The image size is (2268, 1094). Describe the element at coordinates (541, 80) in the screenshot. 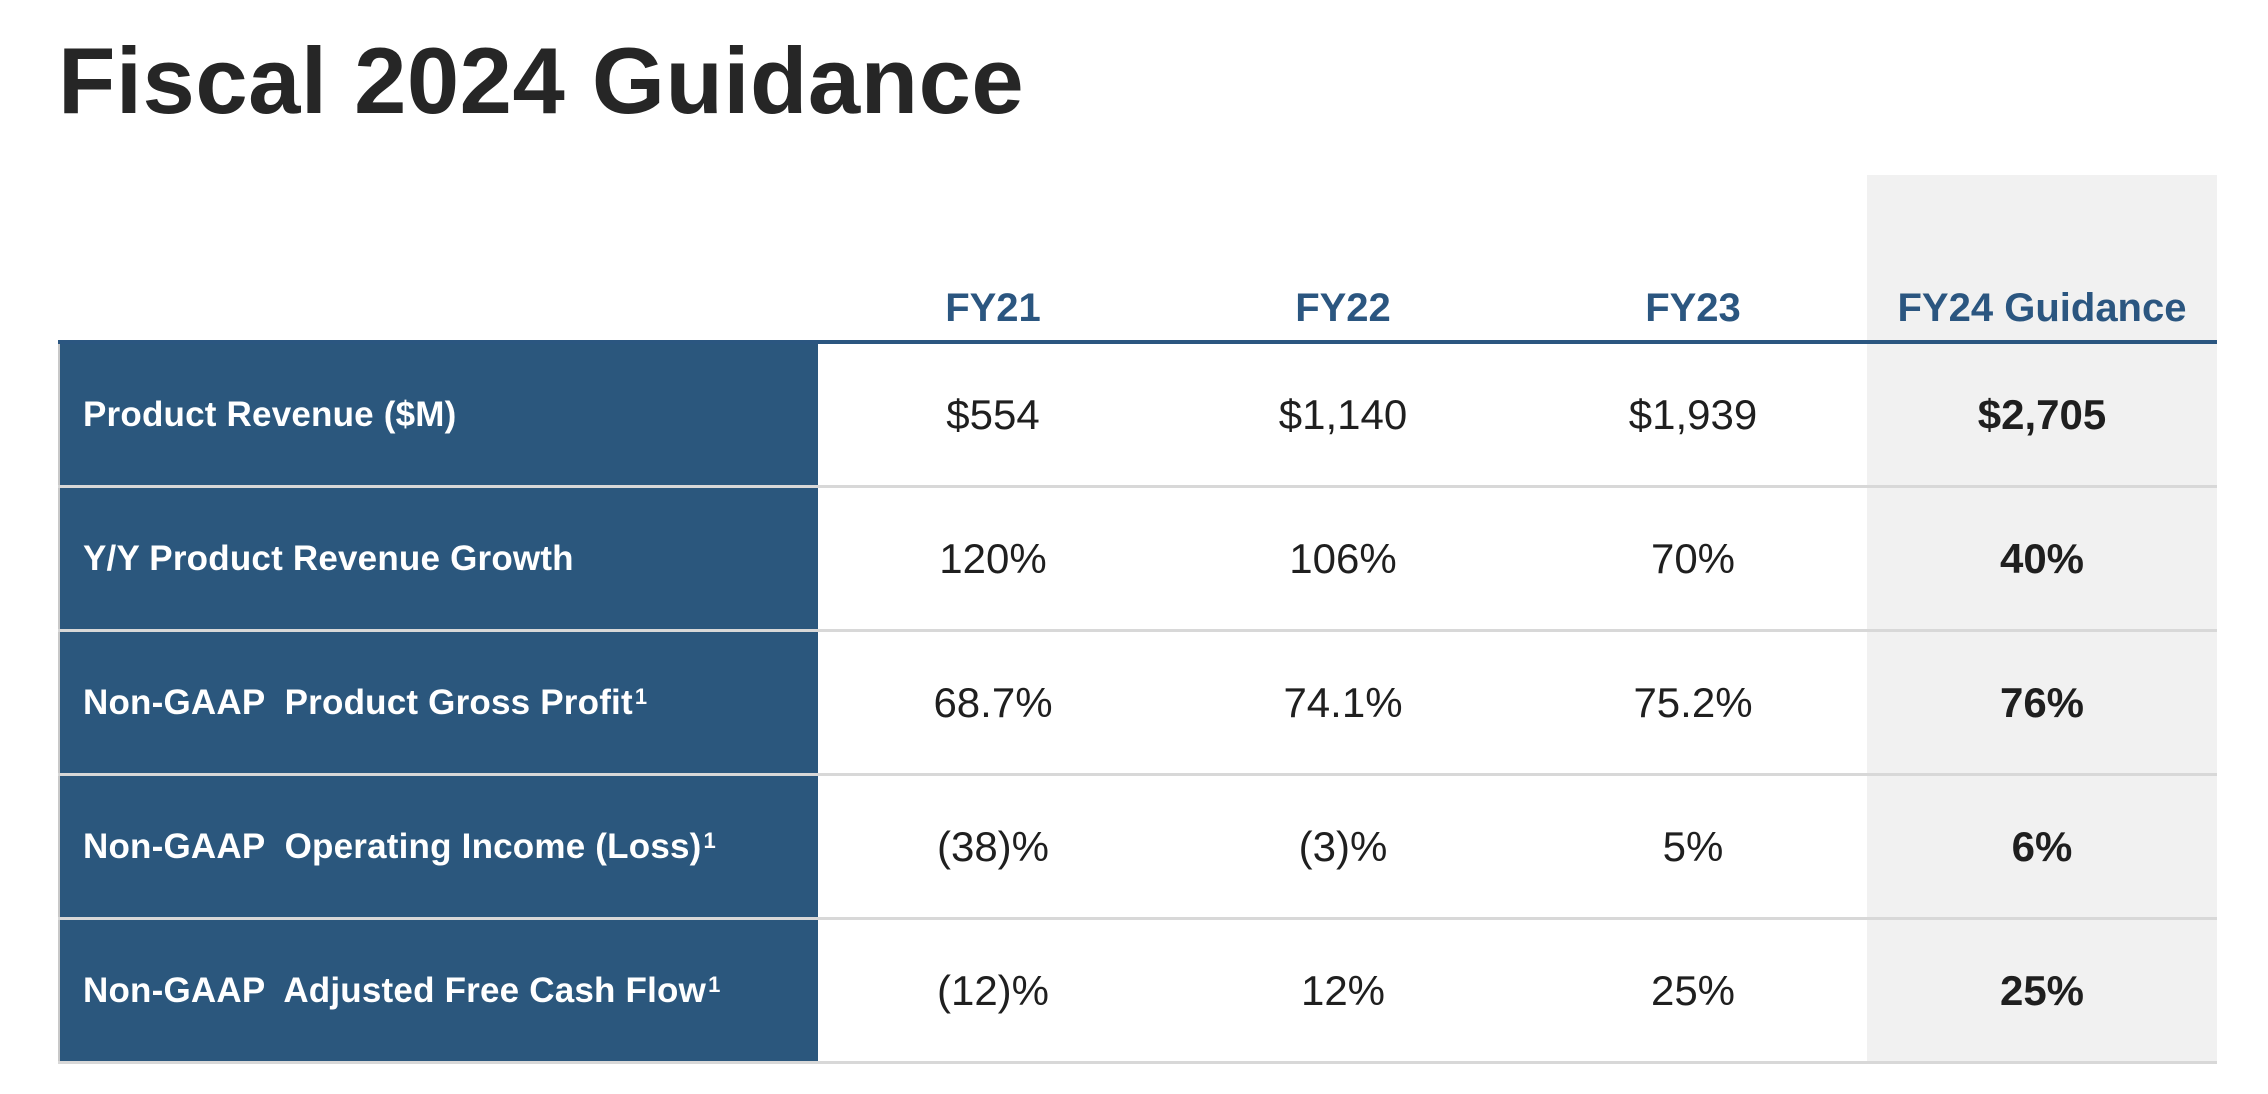

I see `page-title: Fiscal 2024 Guidance` at that location.